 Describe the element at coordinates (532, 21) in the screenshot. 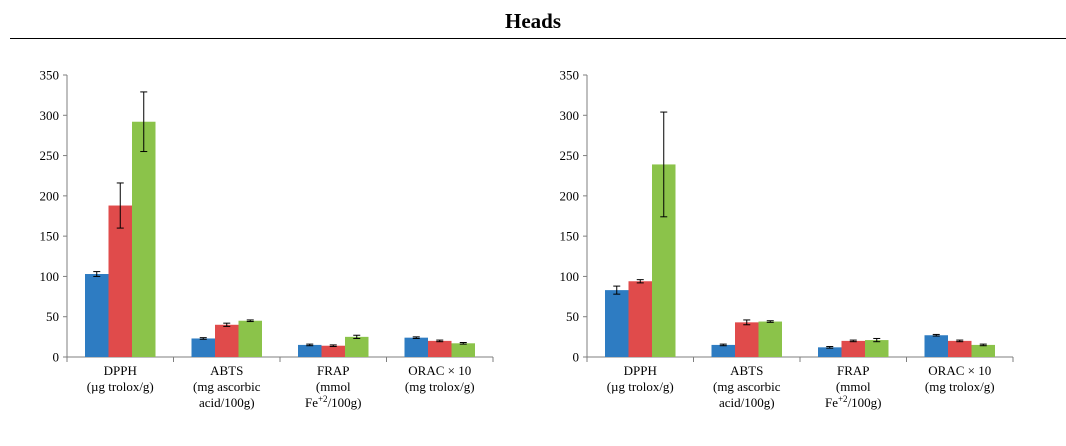

I see `figure-title: Heads` at that location.